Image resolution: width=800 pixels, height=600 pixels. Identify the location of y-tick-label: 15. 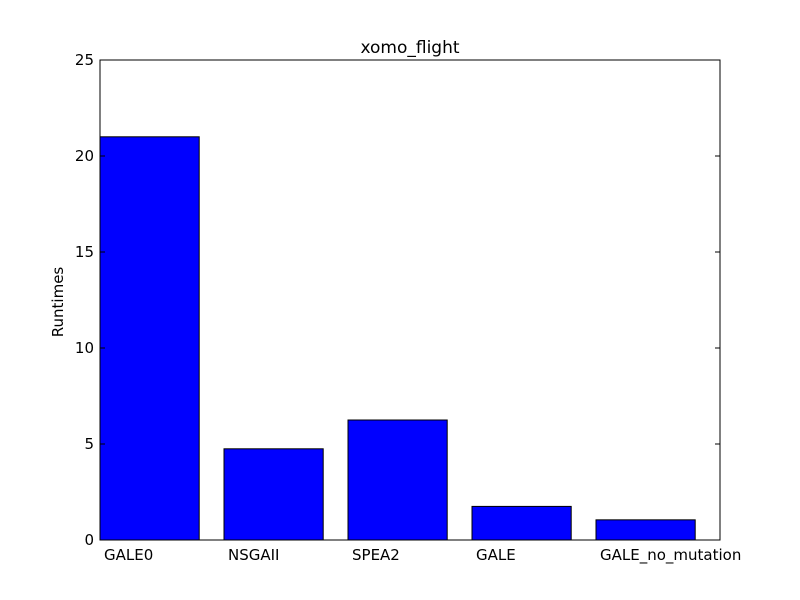
(84, 252).